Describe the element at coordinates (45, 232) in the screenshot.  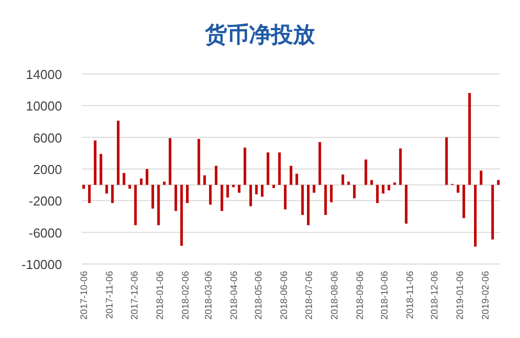
I see `y-tick-label: -6000` at that location.